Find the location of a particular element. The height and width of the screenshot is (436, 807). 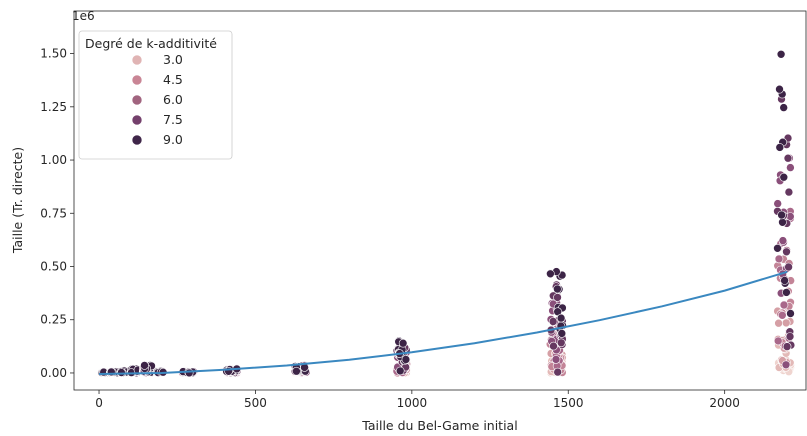

x-tick-label: 0 is located at coordinates (99, 403).